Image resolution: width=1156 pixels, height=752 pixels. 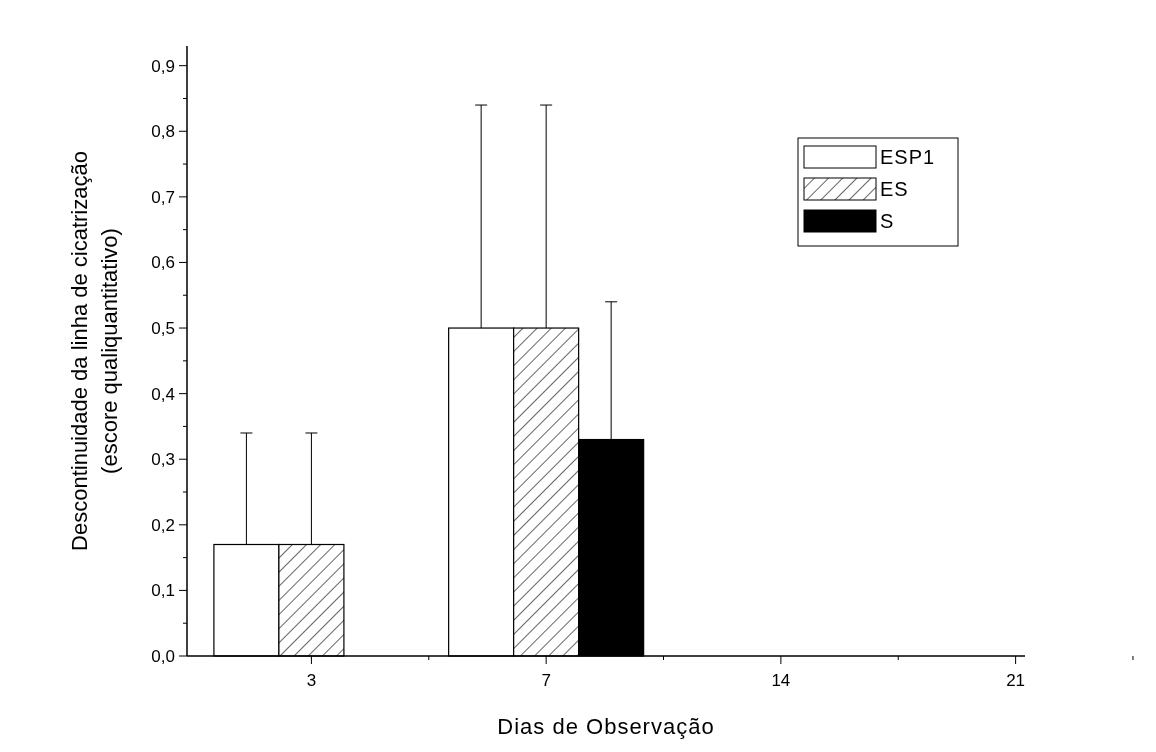 What do you see at coordinates (163, 656) in the screenshot?
I see `y-tick-label: 0,0` at bounding box center [163, 656].